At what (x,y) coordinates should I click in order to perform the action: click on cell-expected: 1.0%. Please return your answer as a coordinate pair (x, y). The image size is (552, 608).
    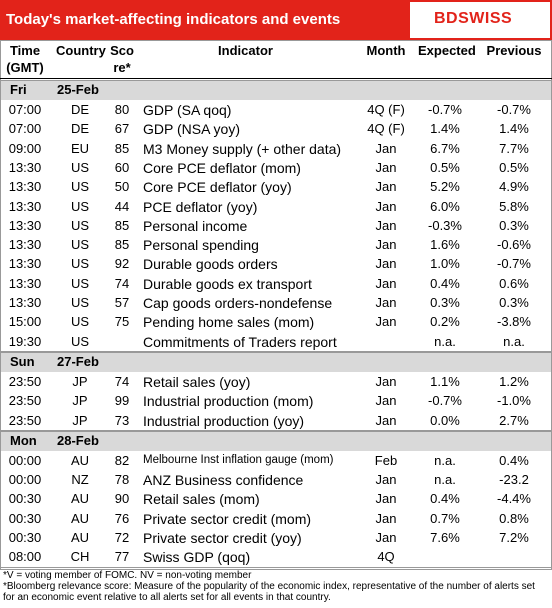
    Looking at the image, I should click on (445, 264).